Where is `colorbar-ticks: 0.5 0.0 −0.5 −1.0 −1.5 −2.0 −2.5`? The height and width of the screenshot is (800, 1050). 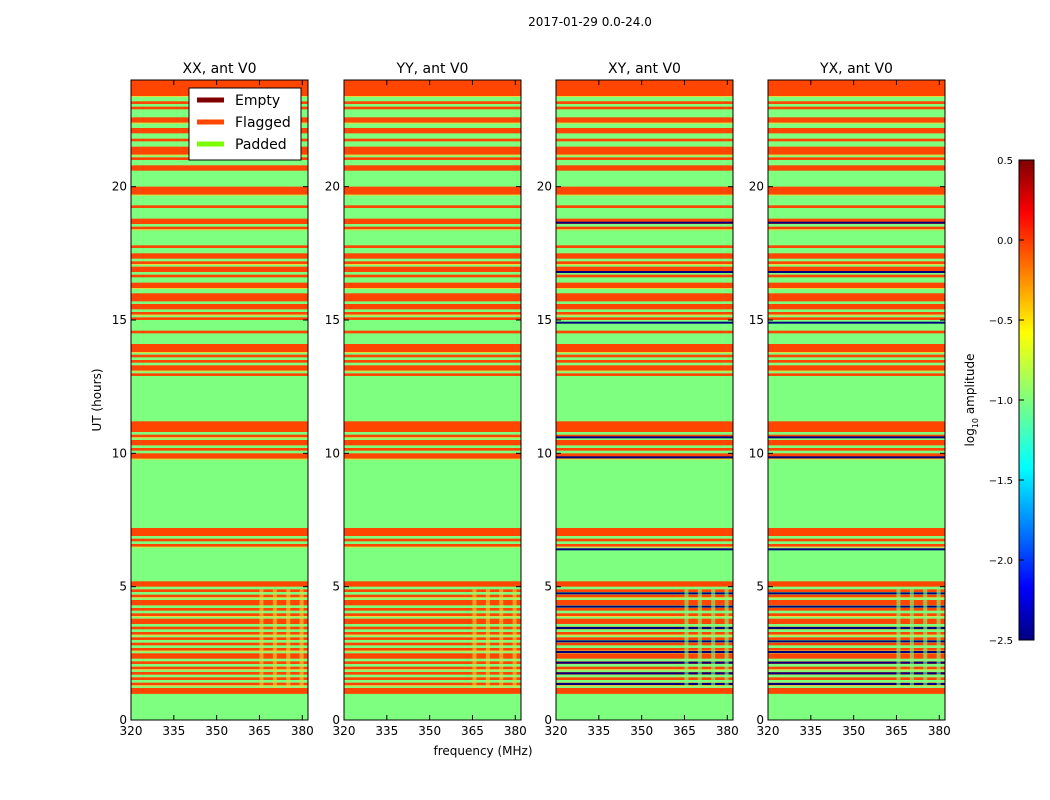
colorbar-ticks: 0.5 0.0 −0.5 −1.0 −1.5 −2.0 −2.5 is located at coordinates (1006, 401).